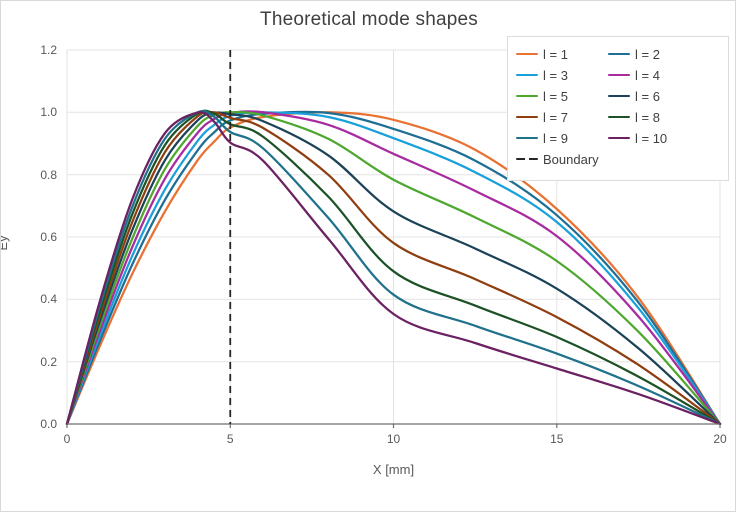  I want to click on legend-entry: l = 4, so click(668, 75).